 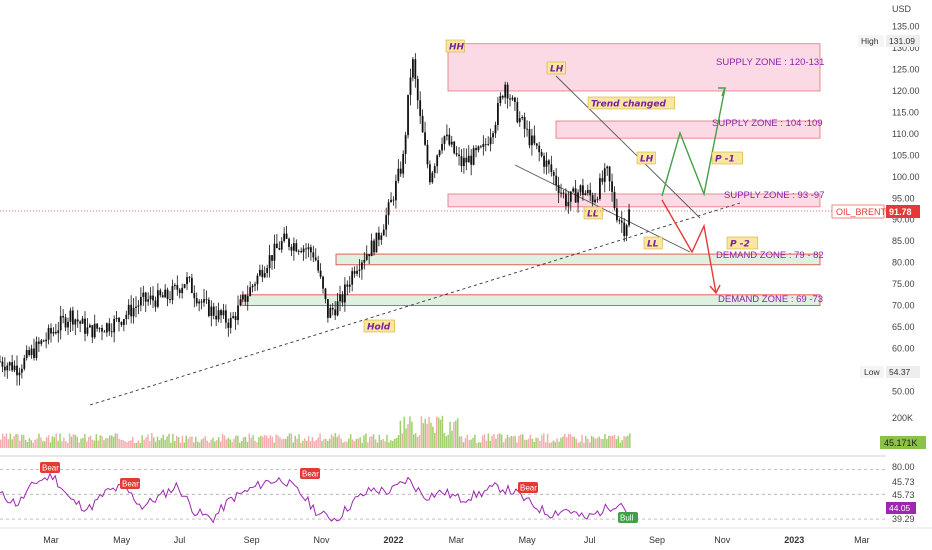 I want to click on bear-signal, so click(x=50, y=467).